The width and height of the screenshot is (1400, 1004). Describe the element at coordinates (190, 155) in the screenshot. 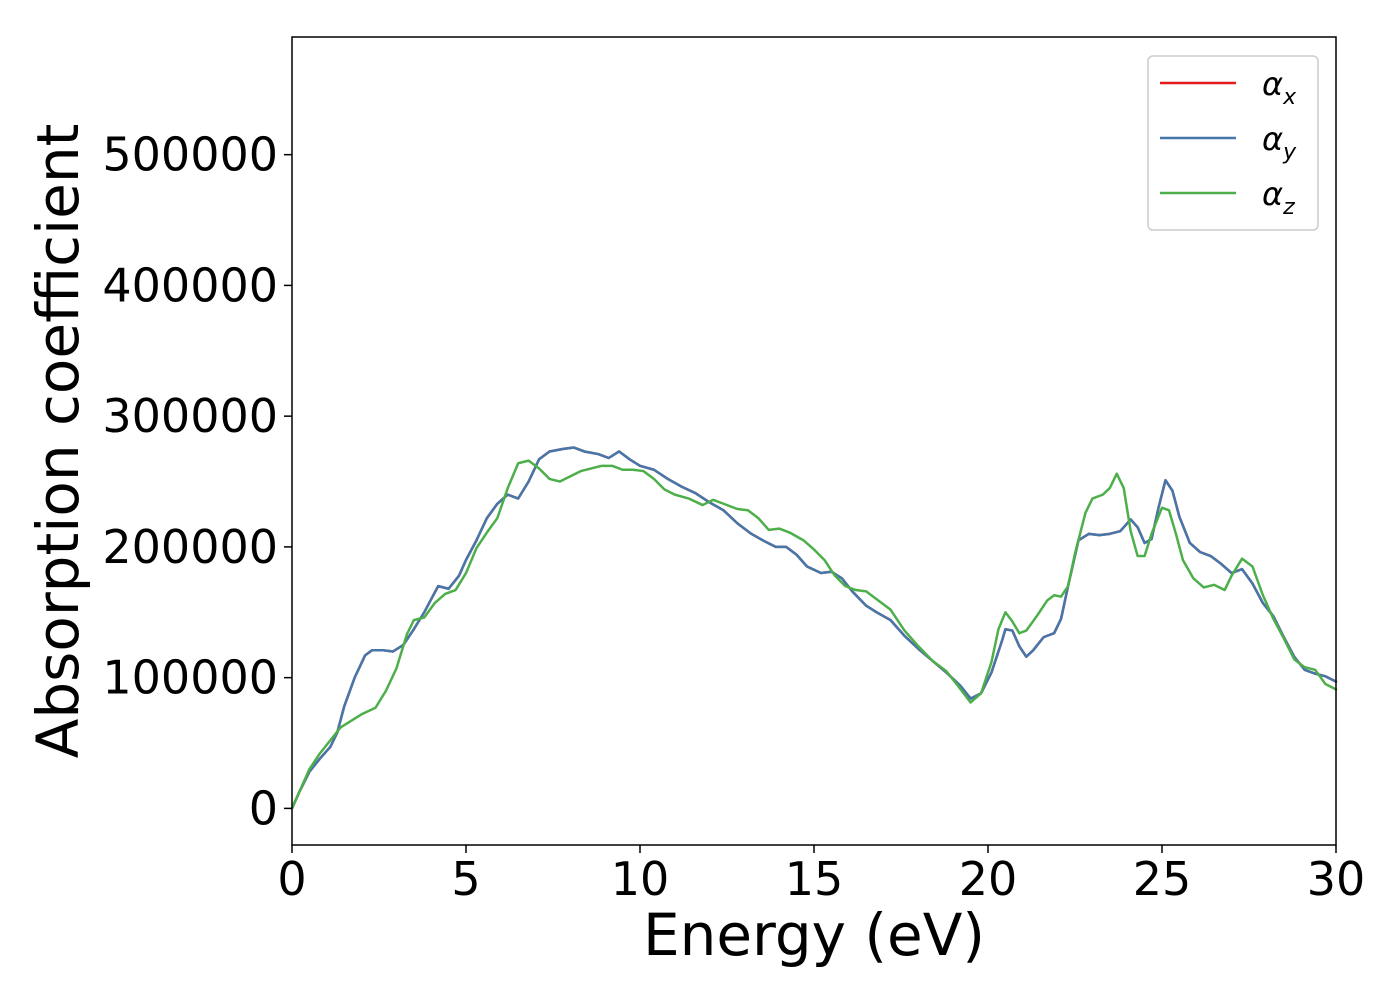

I see `y-tick-label: 500000` at that location.